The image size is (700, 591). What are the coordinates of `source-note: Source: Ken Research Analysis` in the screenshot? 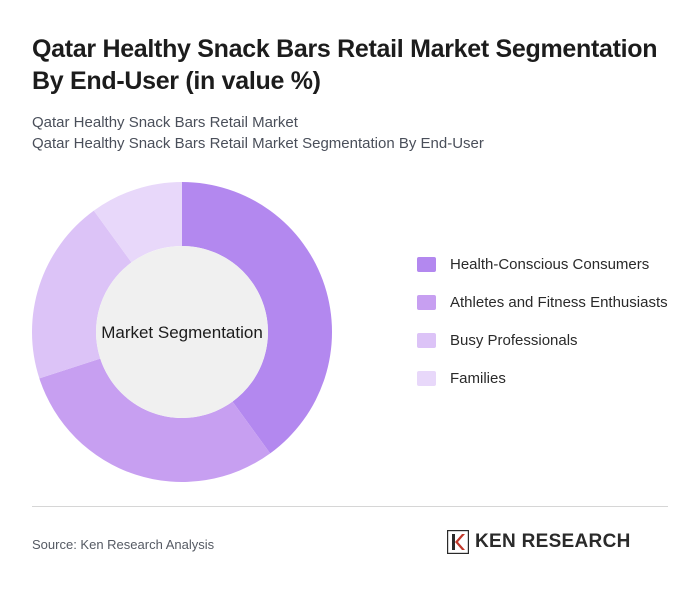 It's located at (123, 544).